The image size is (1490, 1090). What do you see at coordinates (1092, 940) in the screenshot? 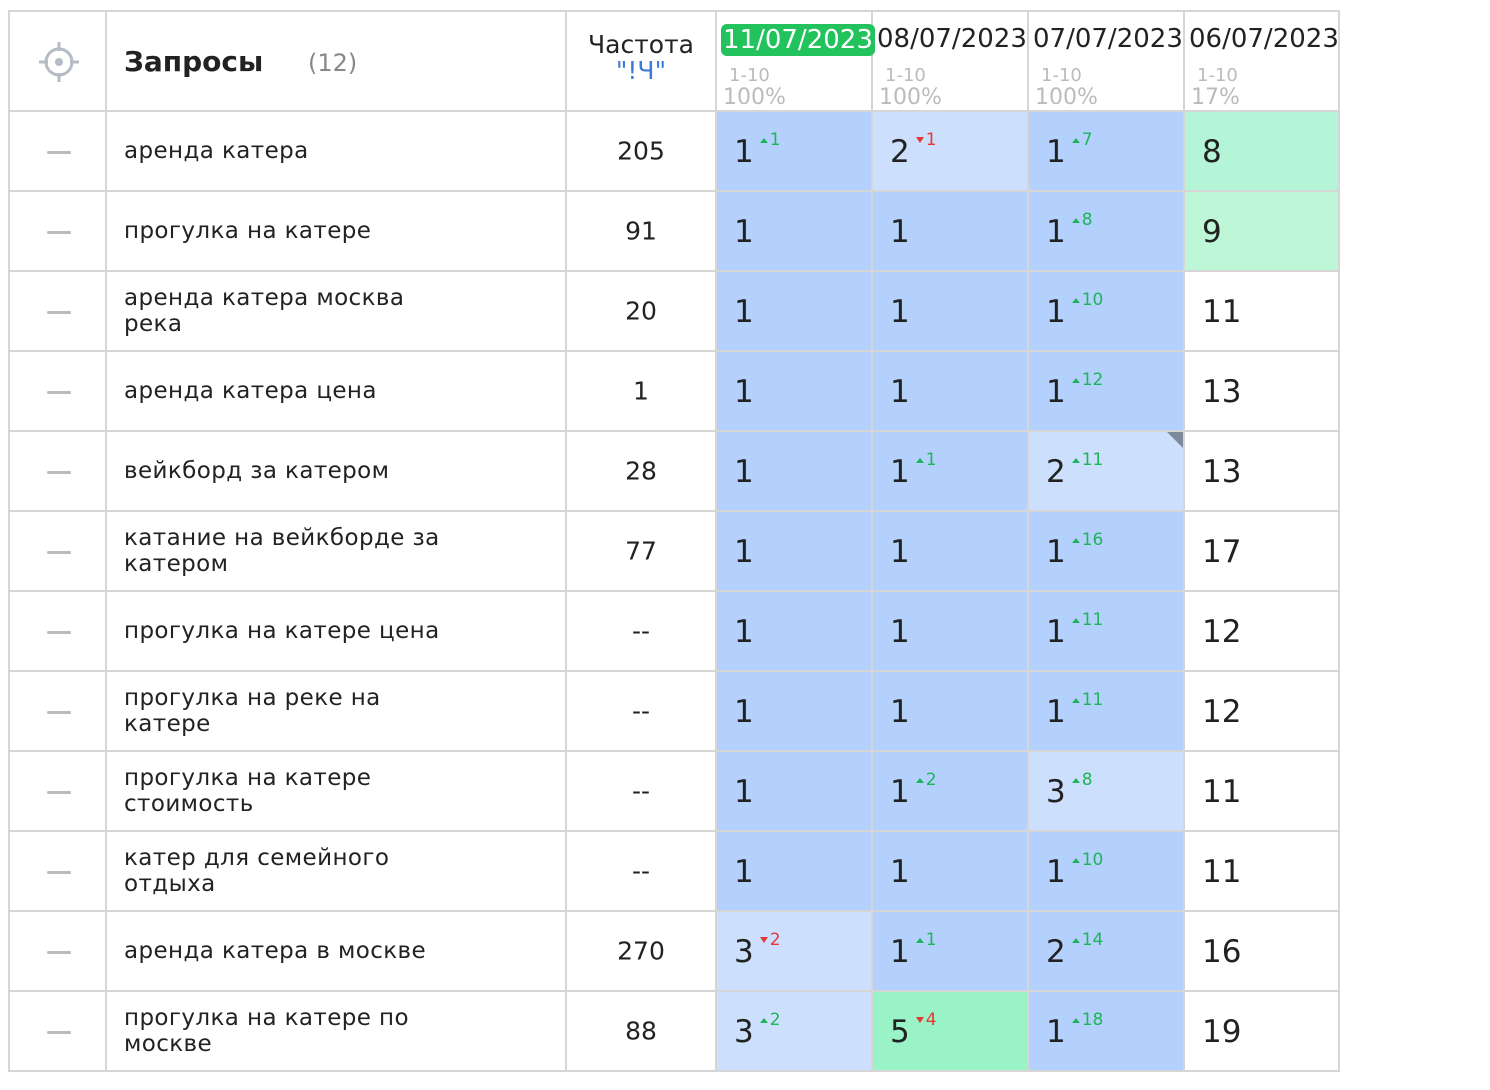
I see `change-value: 14` at bounding box center [1092, 940].